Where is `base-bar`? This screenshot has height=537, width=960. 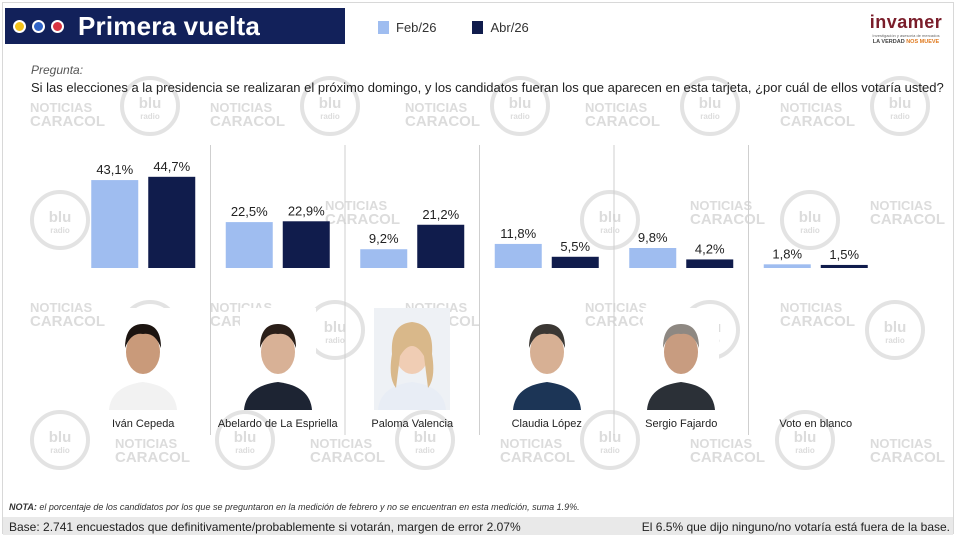 base-bar is located at coordinates (478, 526).